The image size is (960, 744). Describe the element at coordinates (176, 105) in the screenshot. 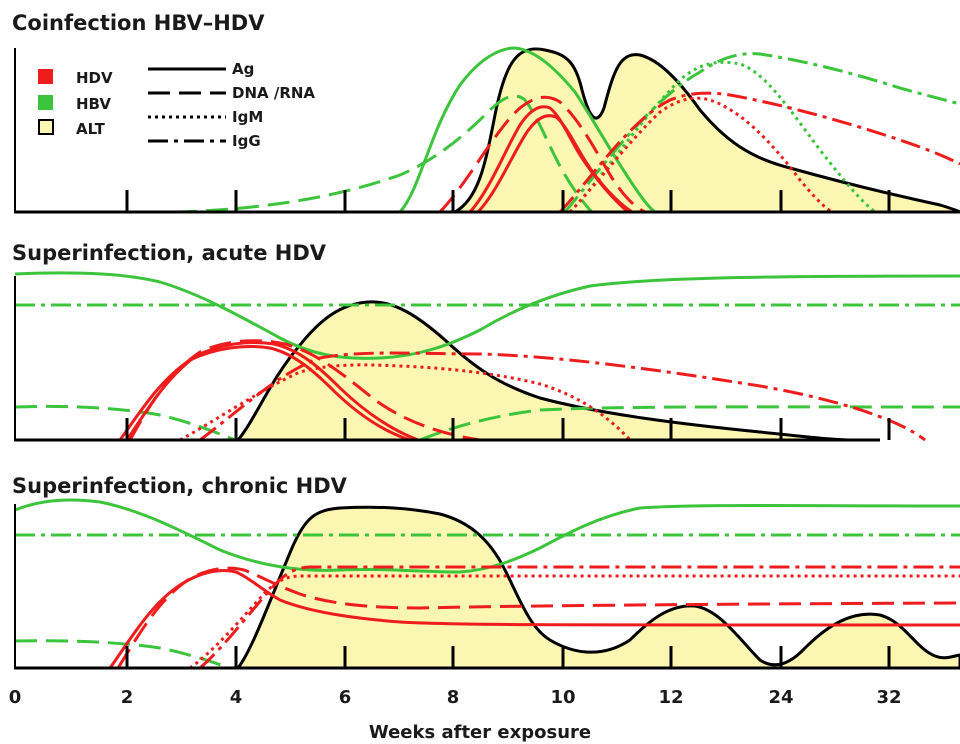

I see `legend: HDV HBV ALT Ag DNA /RNA IgM IgG` at that location.